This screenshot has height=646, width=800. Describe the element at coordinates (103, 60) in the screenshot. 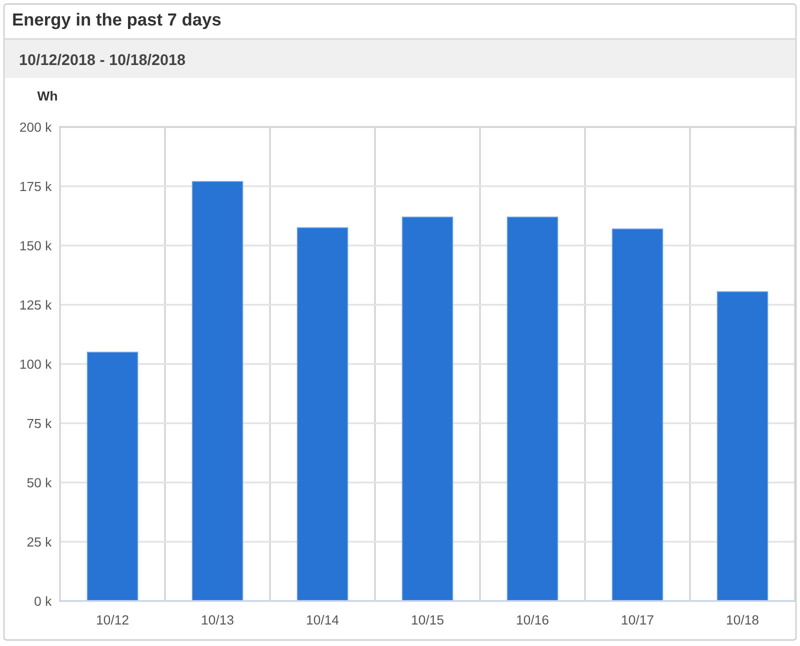

I see `chart-subtitle: 10/12/2018 - 10/18/2018` at that location.